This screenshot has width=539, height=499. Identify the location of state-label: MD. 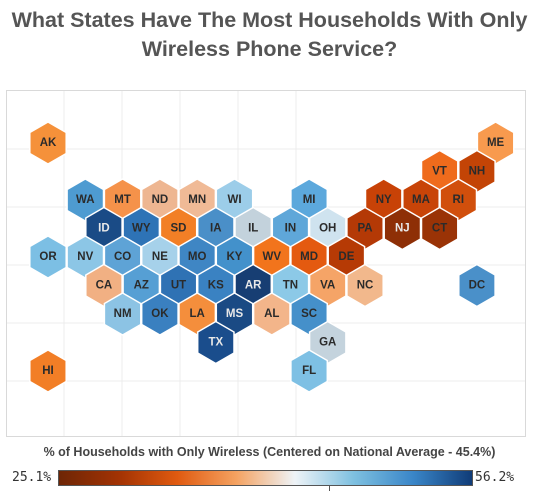
(309, 257).